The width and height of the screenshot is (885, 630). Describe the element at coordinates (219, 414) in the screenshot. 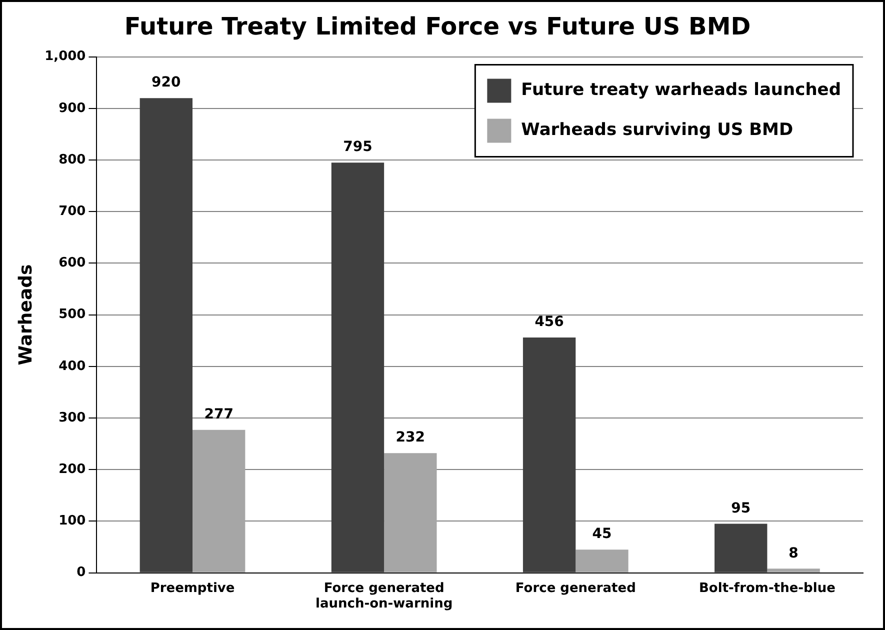

I see `data-label: 277` at that location.